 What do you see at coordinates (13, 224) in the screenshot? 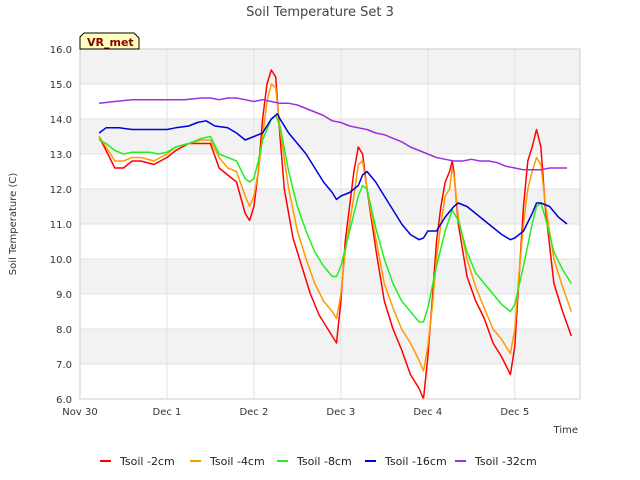
I see `y-axis-label: Soil Temperature (C)` at bounding box center [13, 224].